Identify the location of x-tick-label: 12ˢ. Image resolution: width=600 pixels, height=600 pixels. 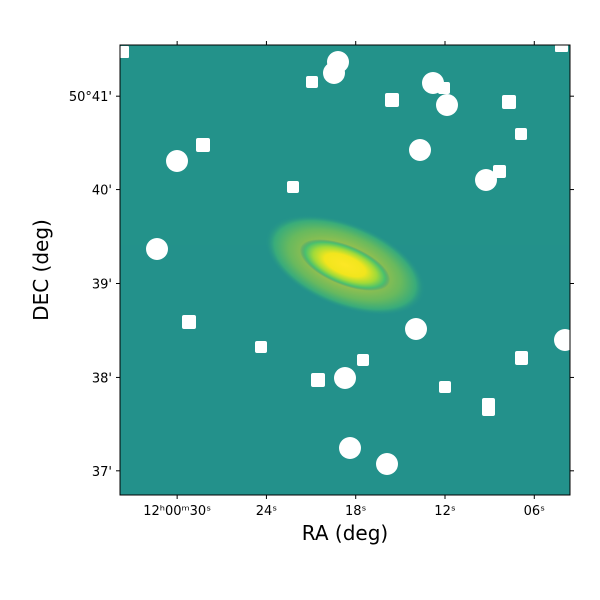
(445, 511).